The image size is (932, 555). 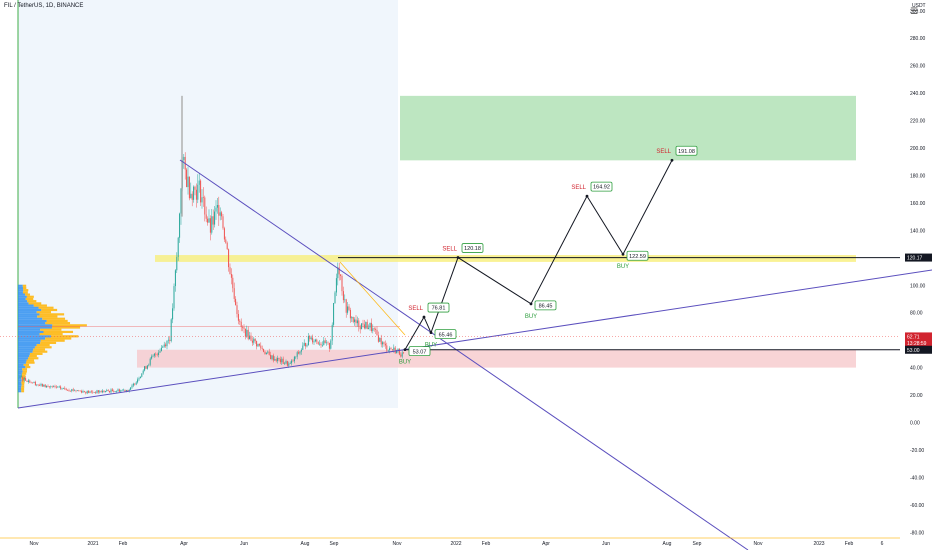 I want to click on time-axis-tick: Apr, so click(x=184, y=544).